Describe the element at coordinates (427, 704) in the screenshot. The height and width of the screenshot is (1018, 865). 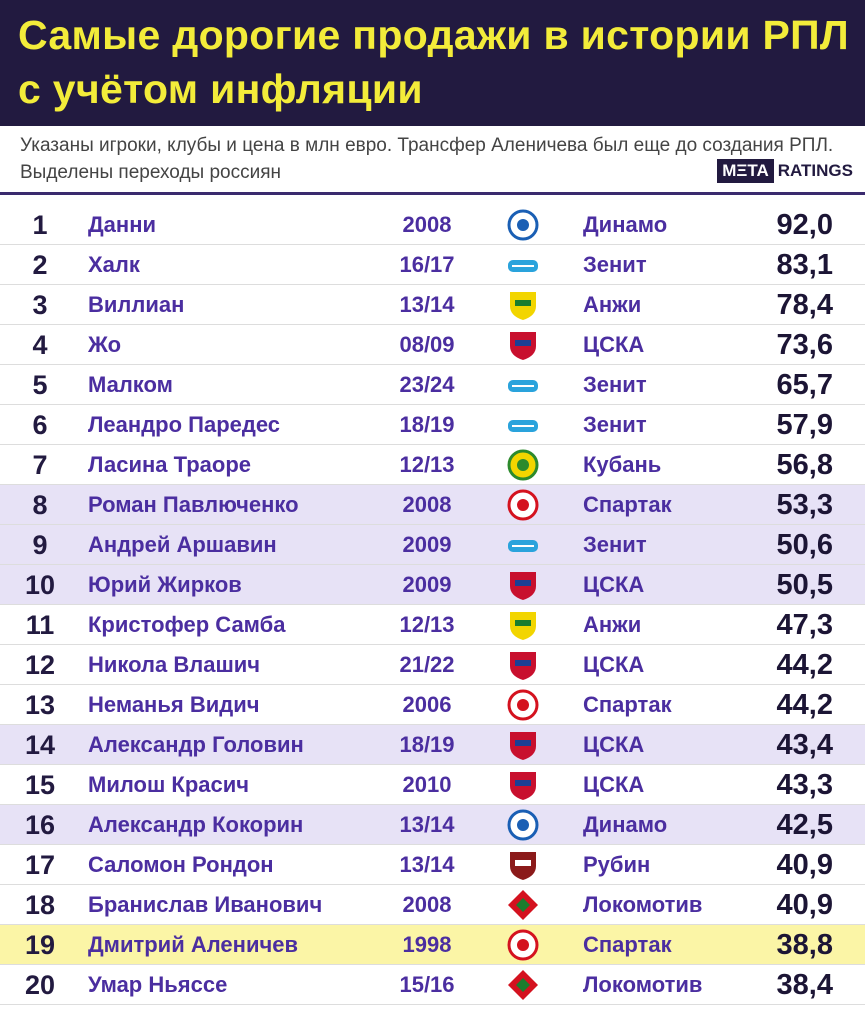
I see `season: 2006` at that location.